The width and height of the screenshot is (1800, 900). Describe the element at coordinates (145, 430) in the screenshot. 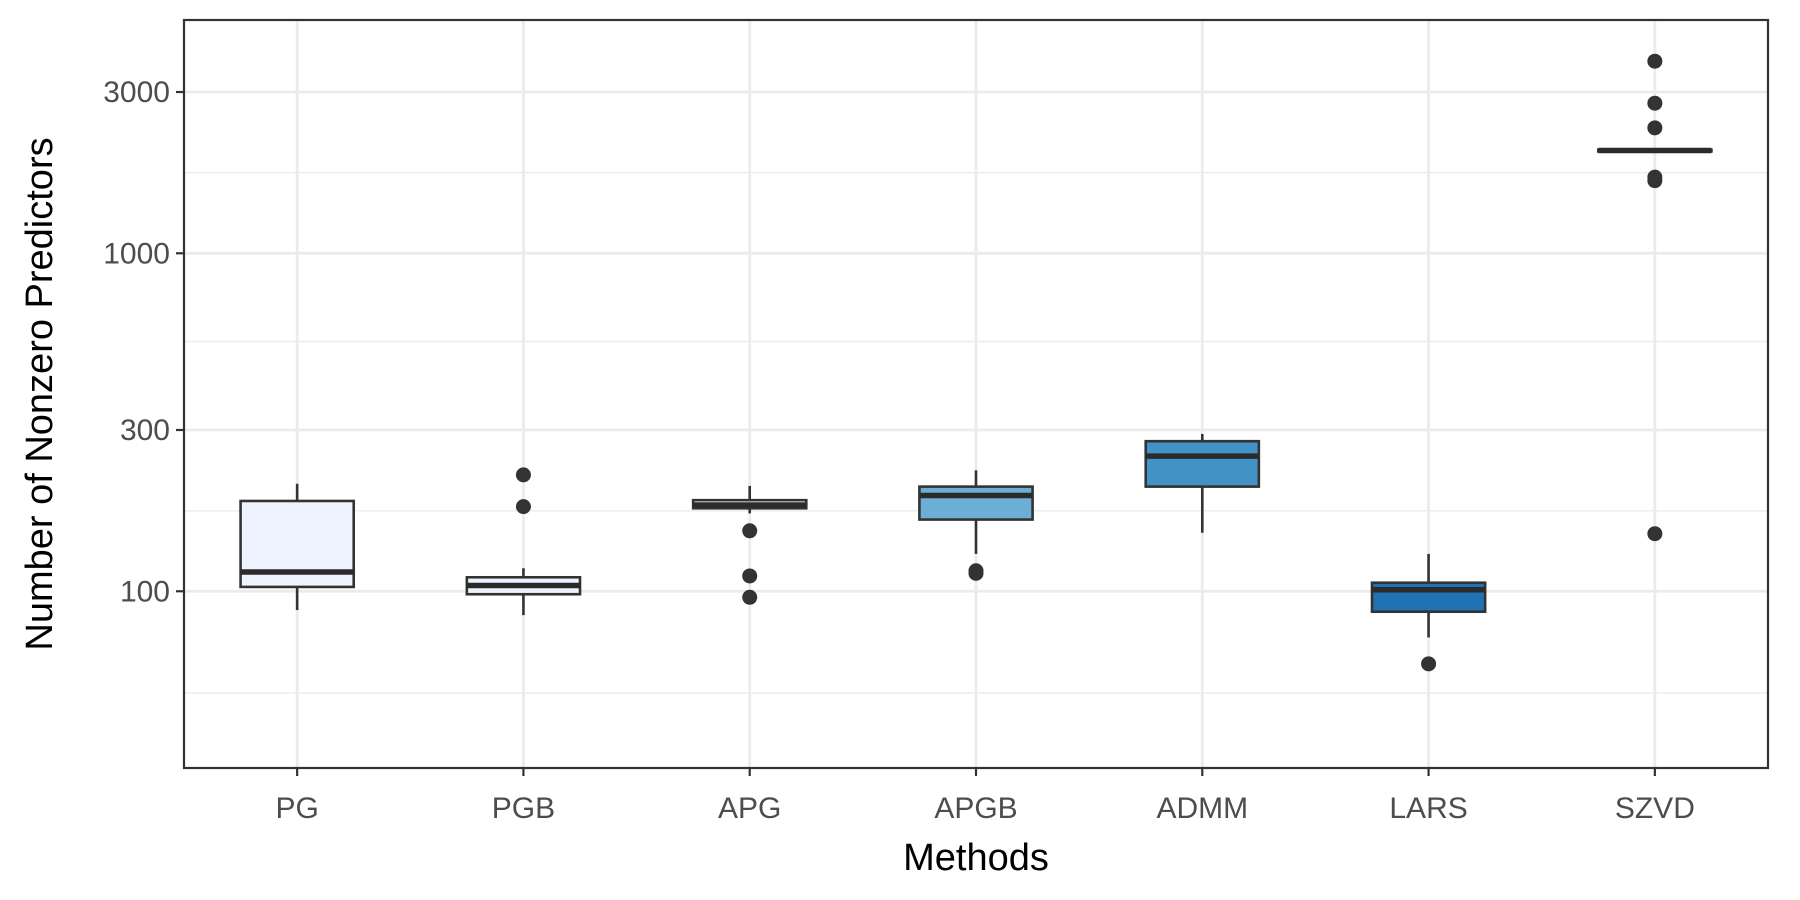

I see `y-tick-label: 300` at that location.